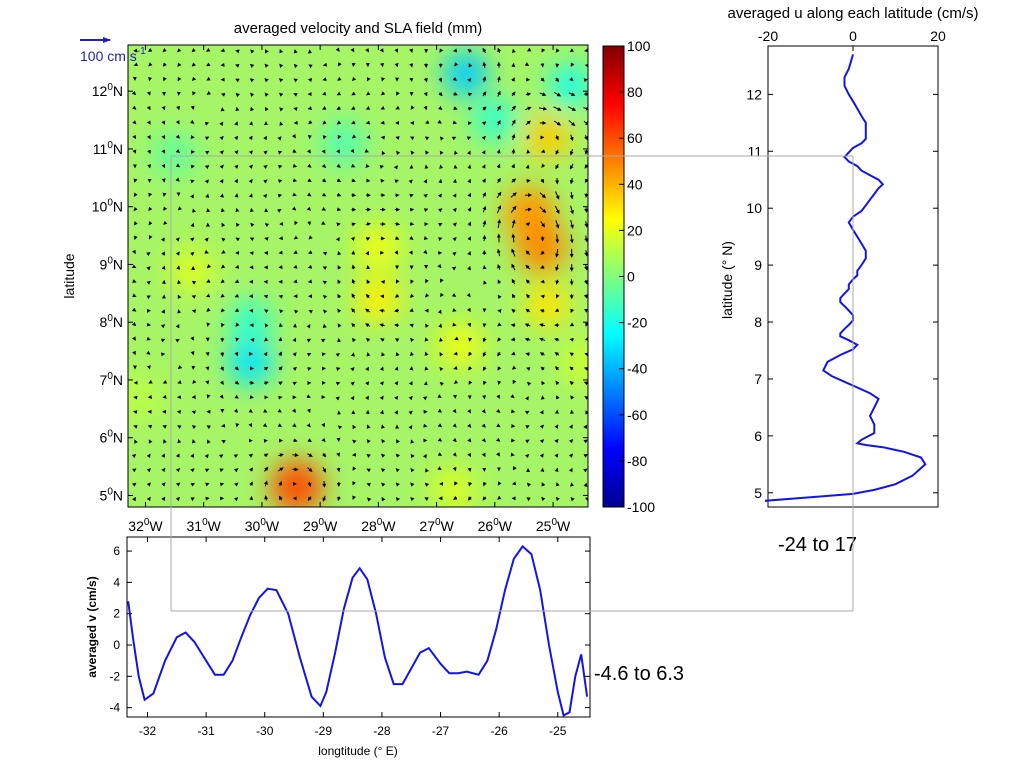 This screenshot has height=768, width=1024. I want to click on map-ytick-label-0: 120N, so click(107, 90).